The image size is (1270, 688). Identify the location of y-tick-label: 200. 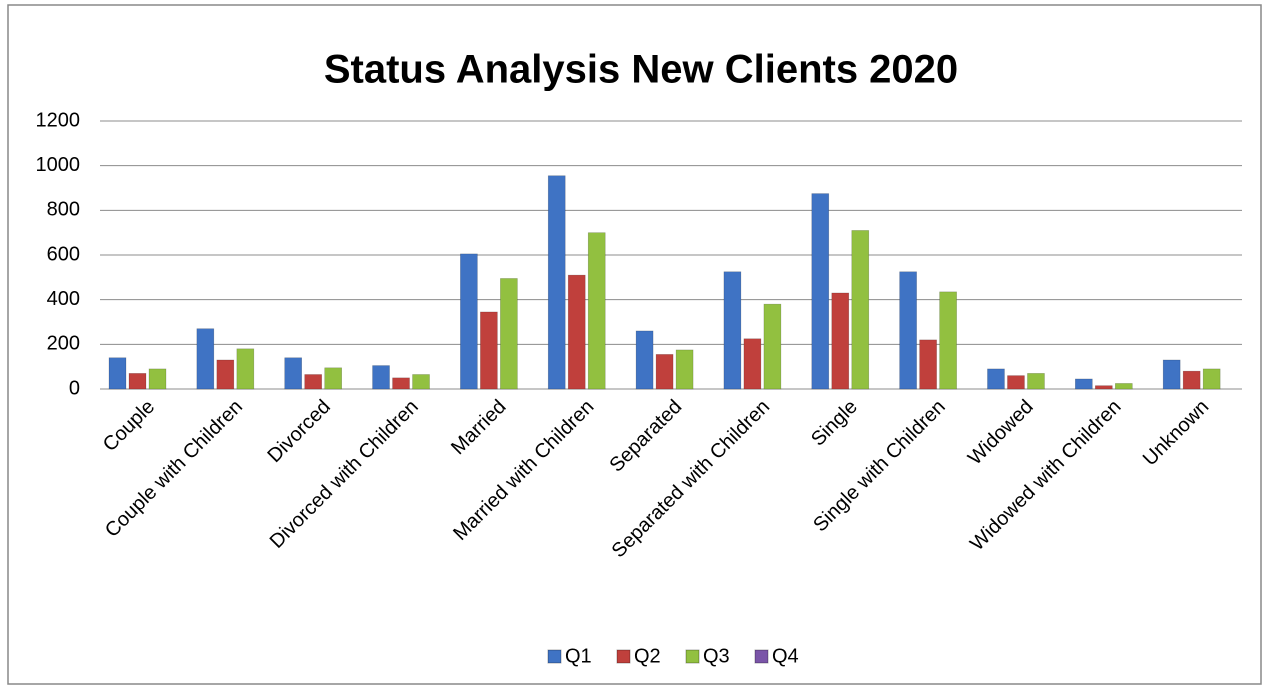
(63, 344).